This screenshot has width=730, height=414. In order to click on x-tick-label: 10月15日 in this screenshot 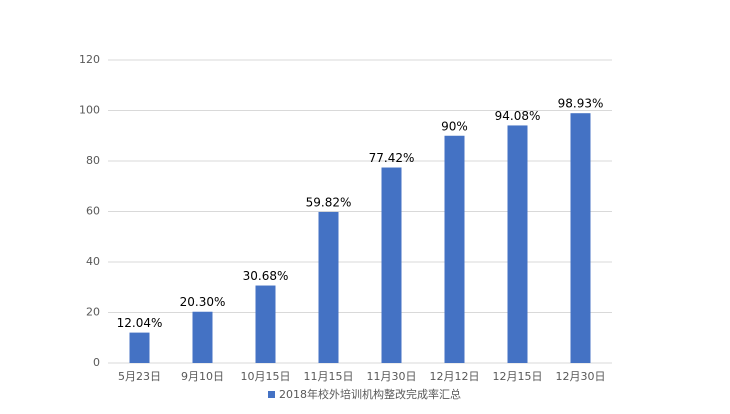, I will do `click(266, 376)`.